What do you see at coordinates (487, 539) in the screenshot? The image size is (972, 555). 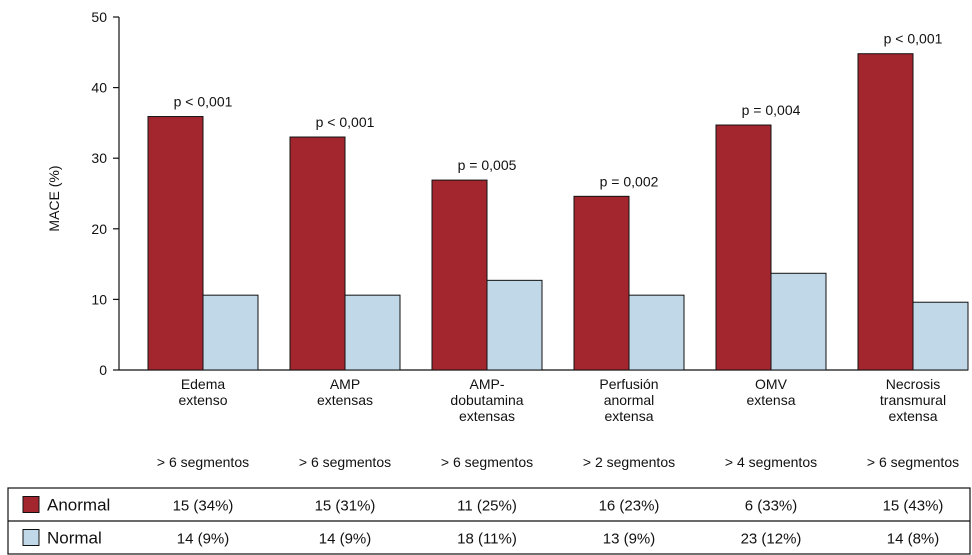 I see `table-cell-1-2: 18 (11%)` at bounding box center [487, 539].